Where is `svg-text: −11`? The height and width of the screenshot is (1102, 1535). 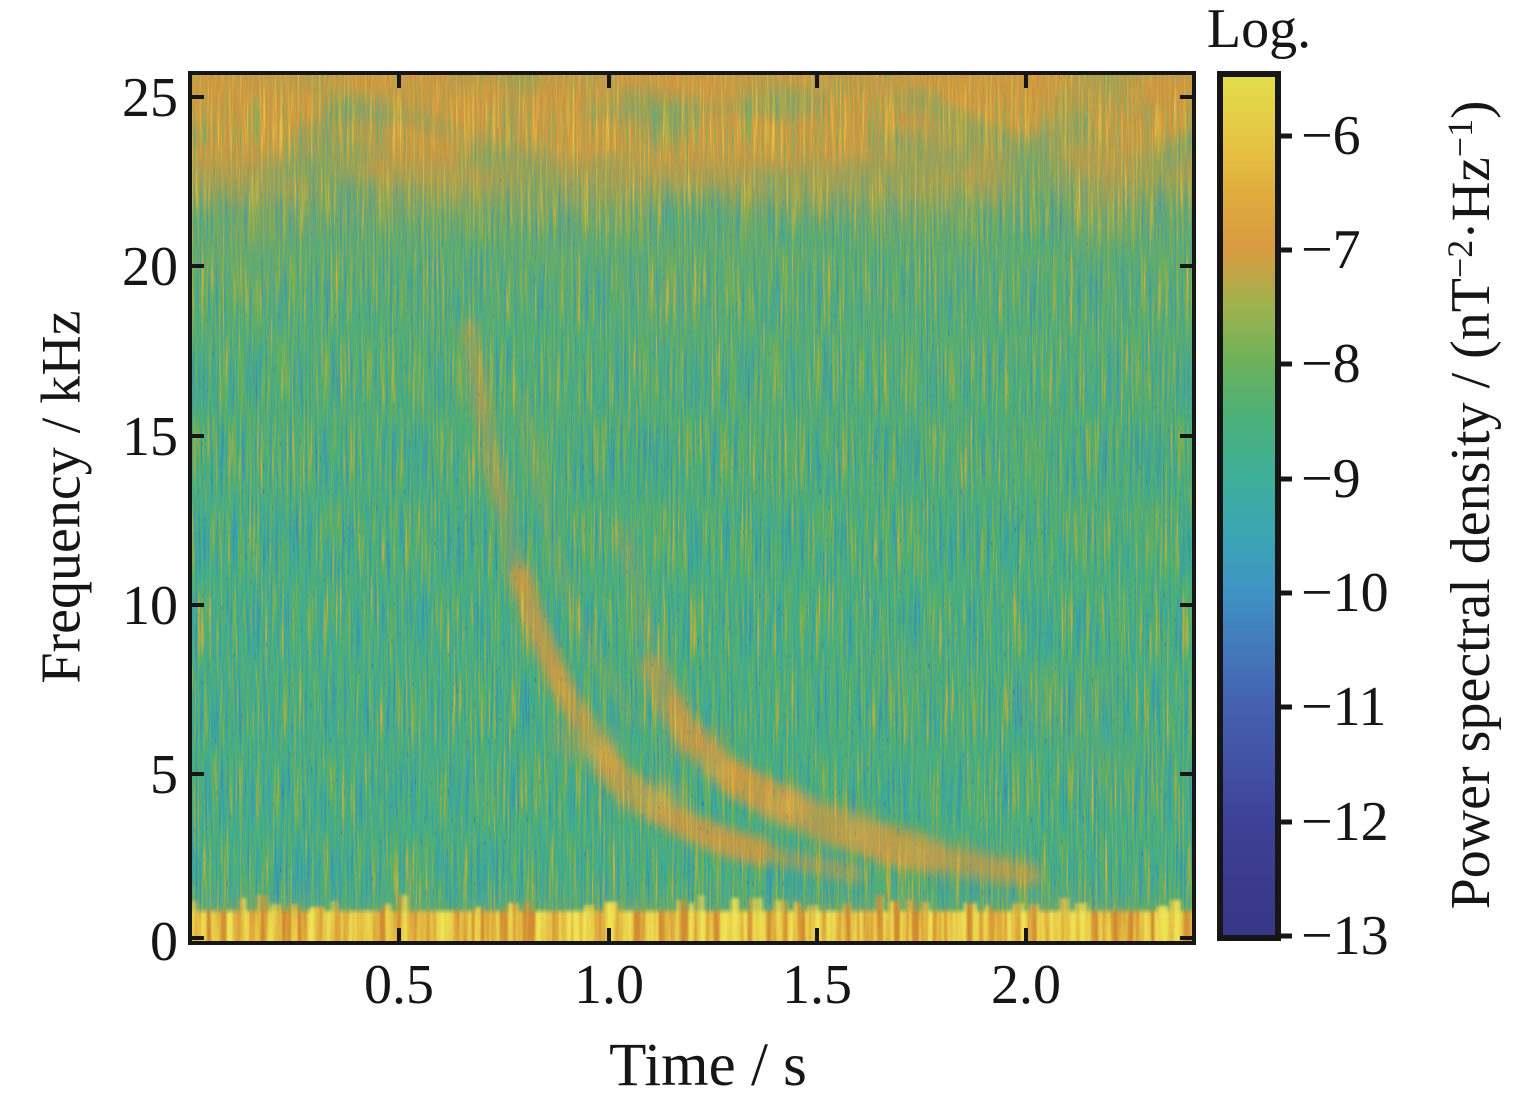
svg-text: −11 is located at coordinates (1344, 707).